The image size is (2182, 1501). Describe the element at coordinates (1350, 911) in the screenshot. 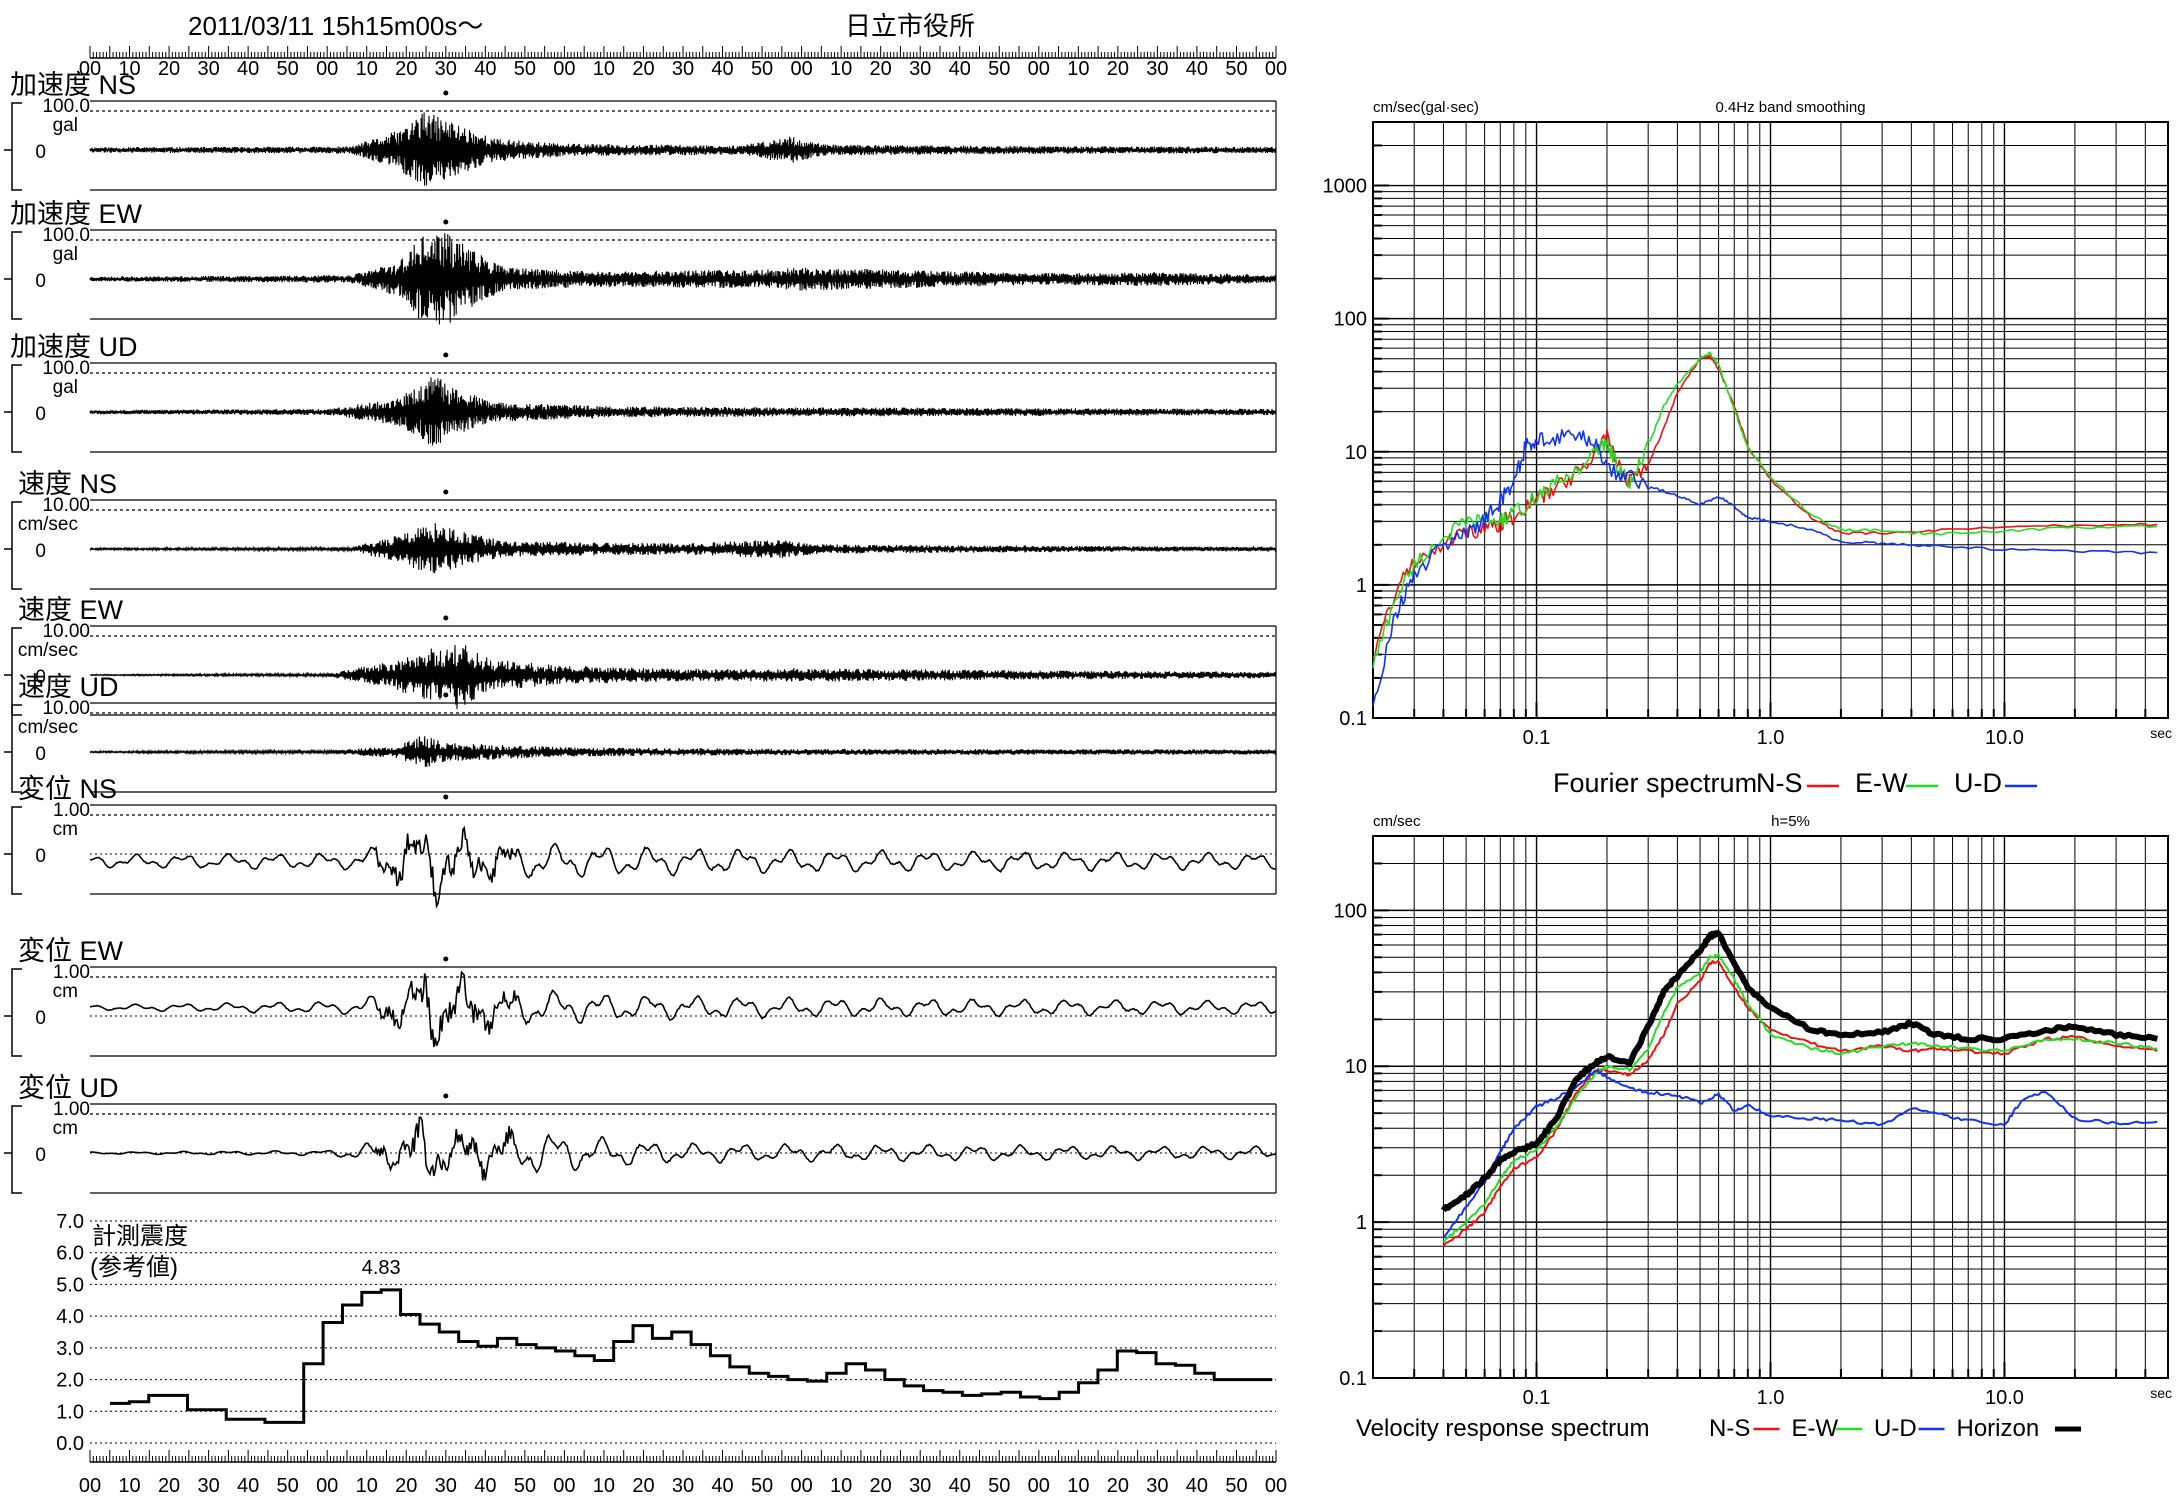

I see `response-ytick-label: 100` at that location.